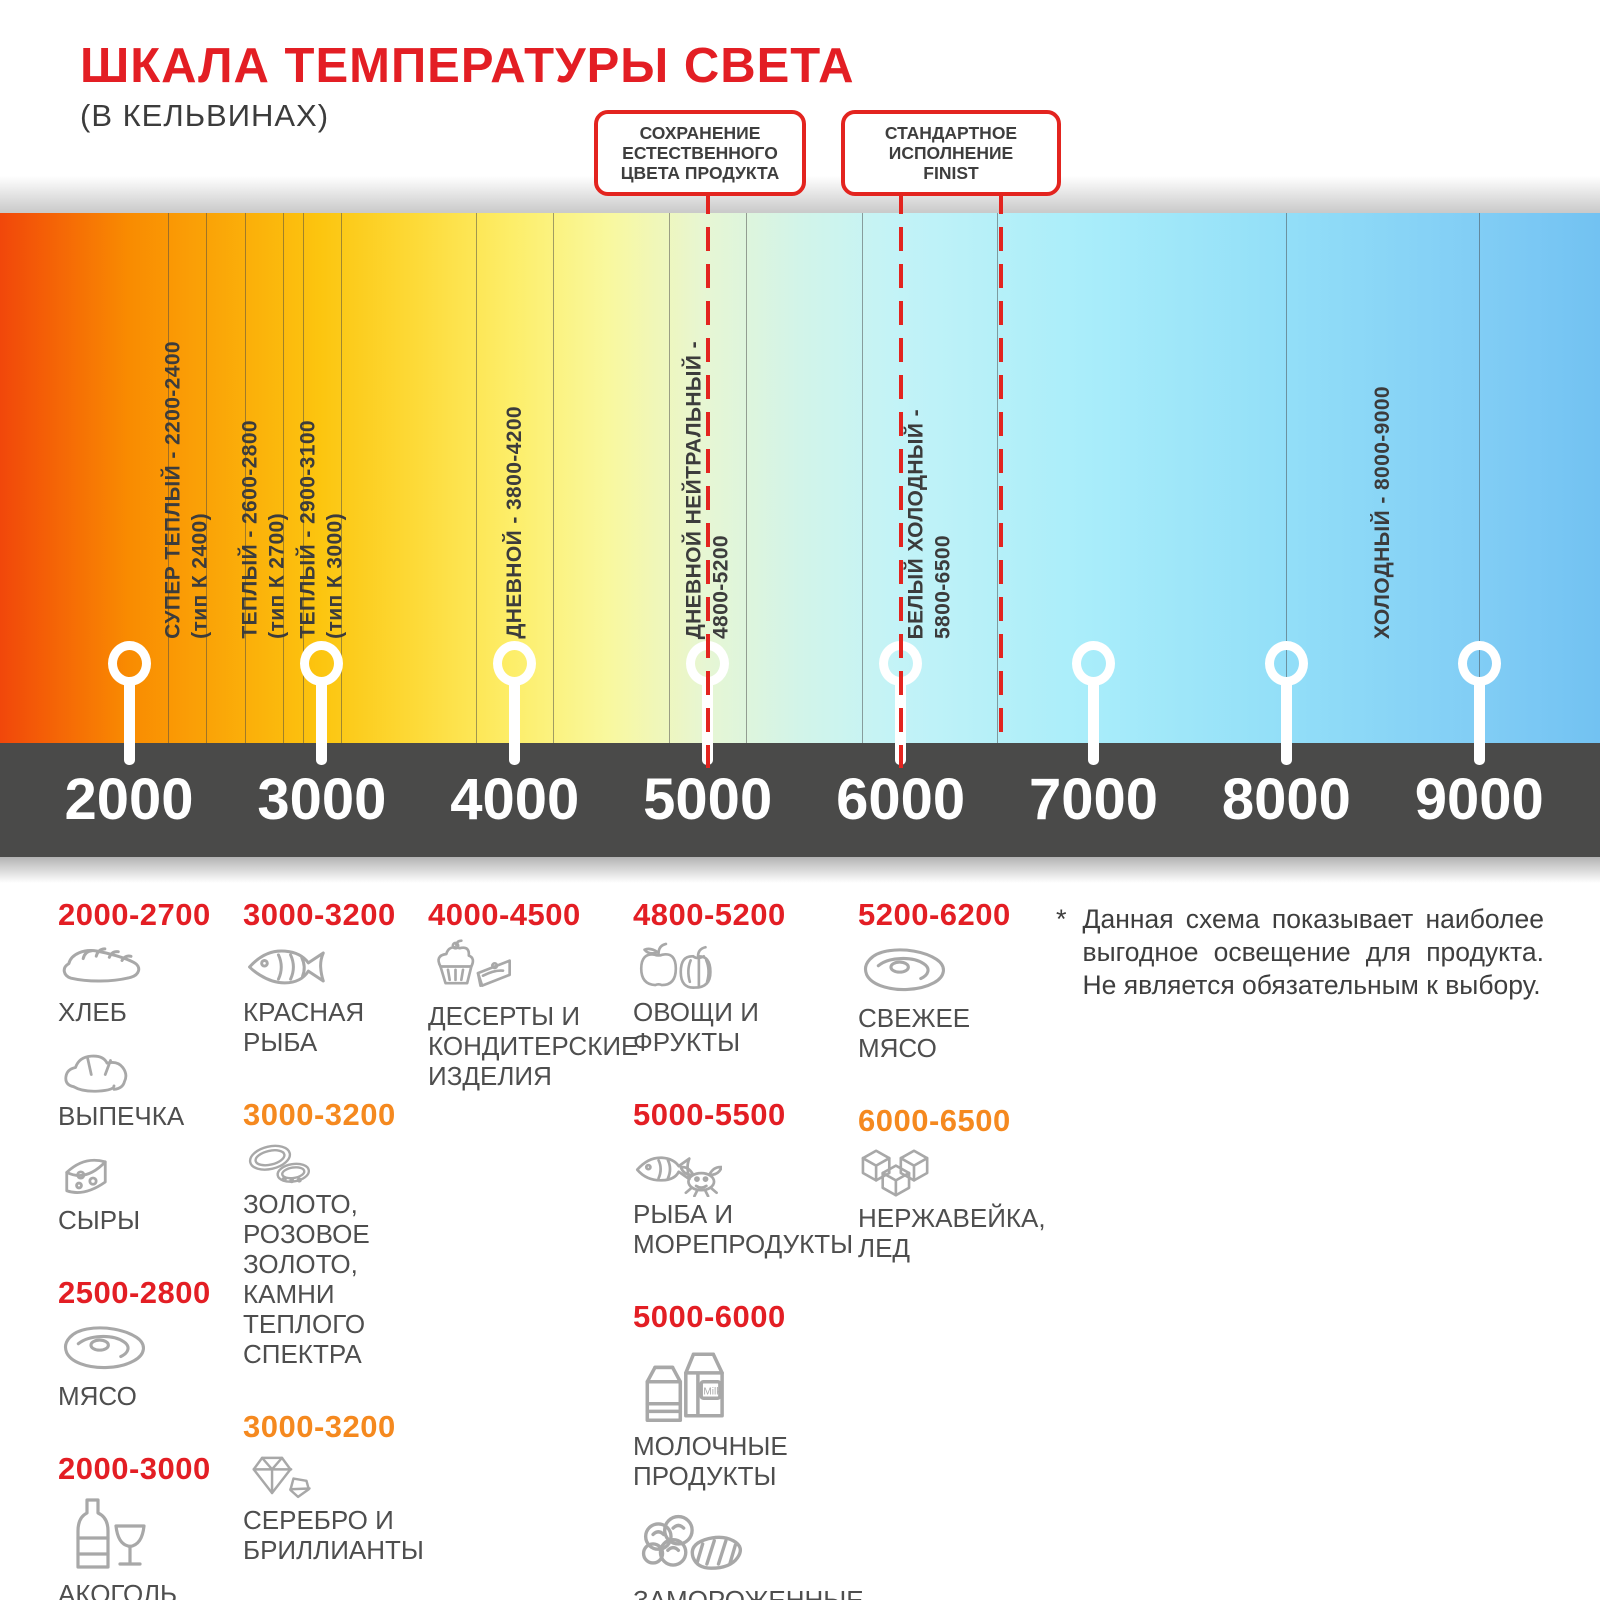  I want to click on zone-label-note: (тип К 3000), so click(335, 576).